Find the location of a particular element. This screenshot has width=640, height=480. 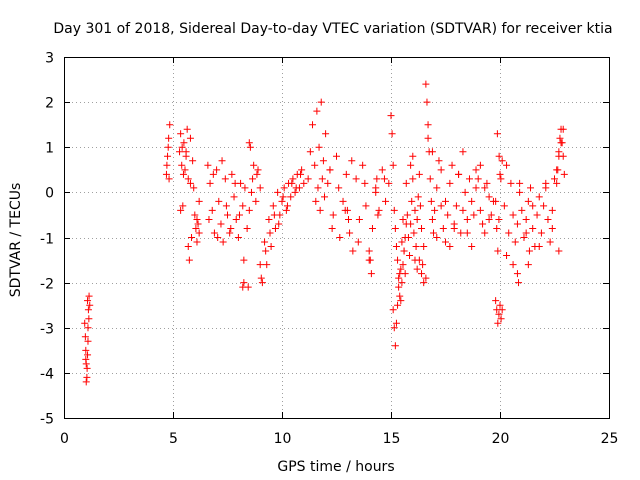

y-tick-label: -4 is located at coordinates (47, 375).